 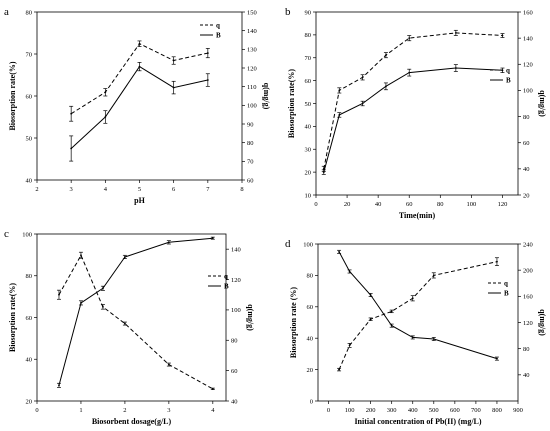 What do you see at coordinates (508, 71) in the screenshot?
I see `chart-b-legend-q-label: q` at bounding box center [508, 71].